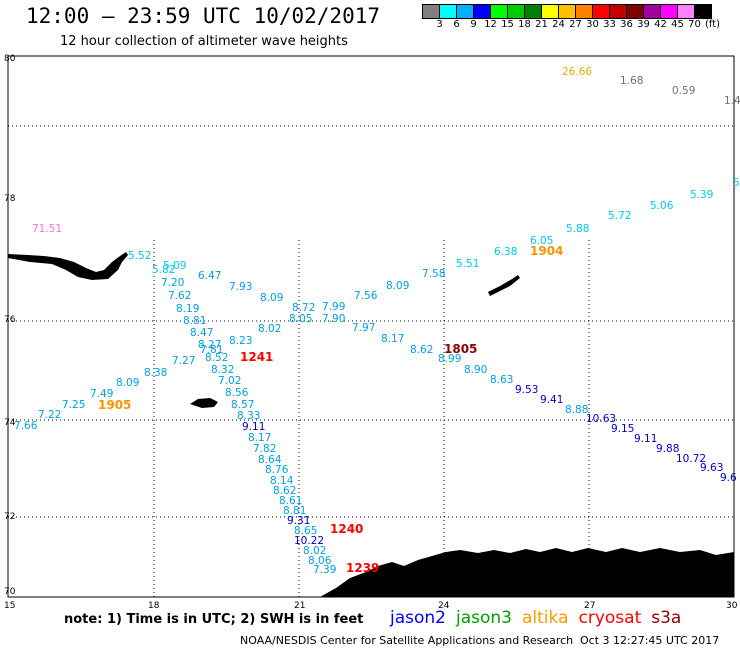 The width and height of the screenshot is (740, 650). I want to click on legend-label: 27, so click(575, 24).